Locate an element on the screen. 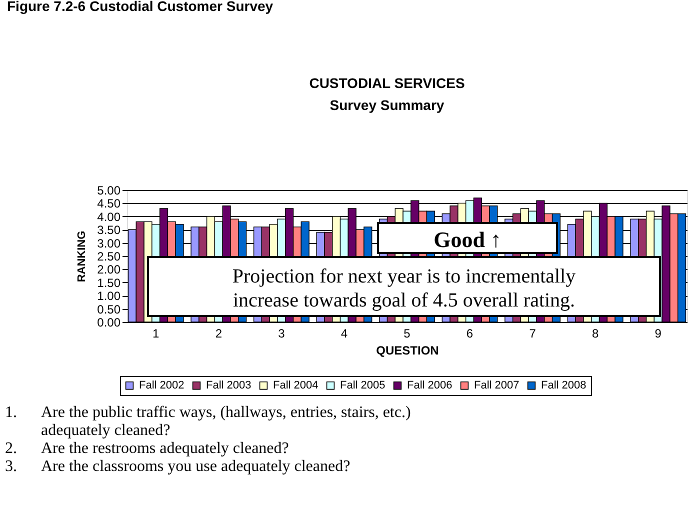 The image size is (698, 519). x-tick-label: 9 is located at coordinates (658, 333).